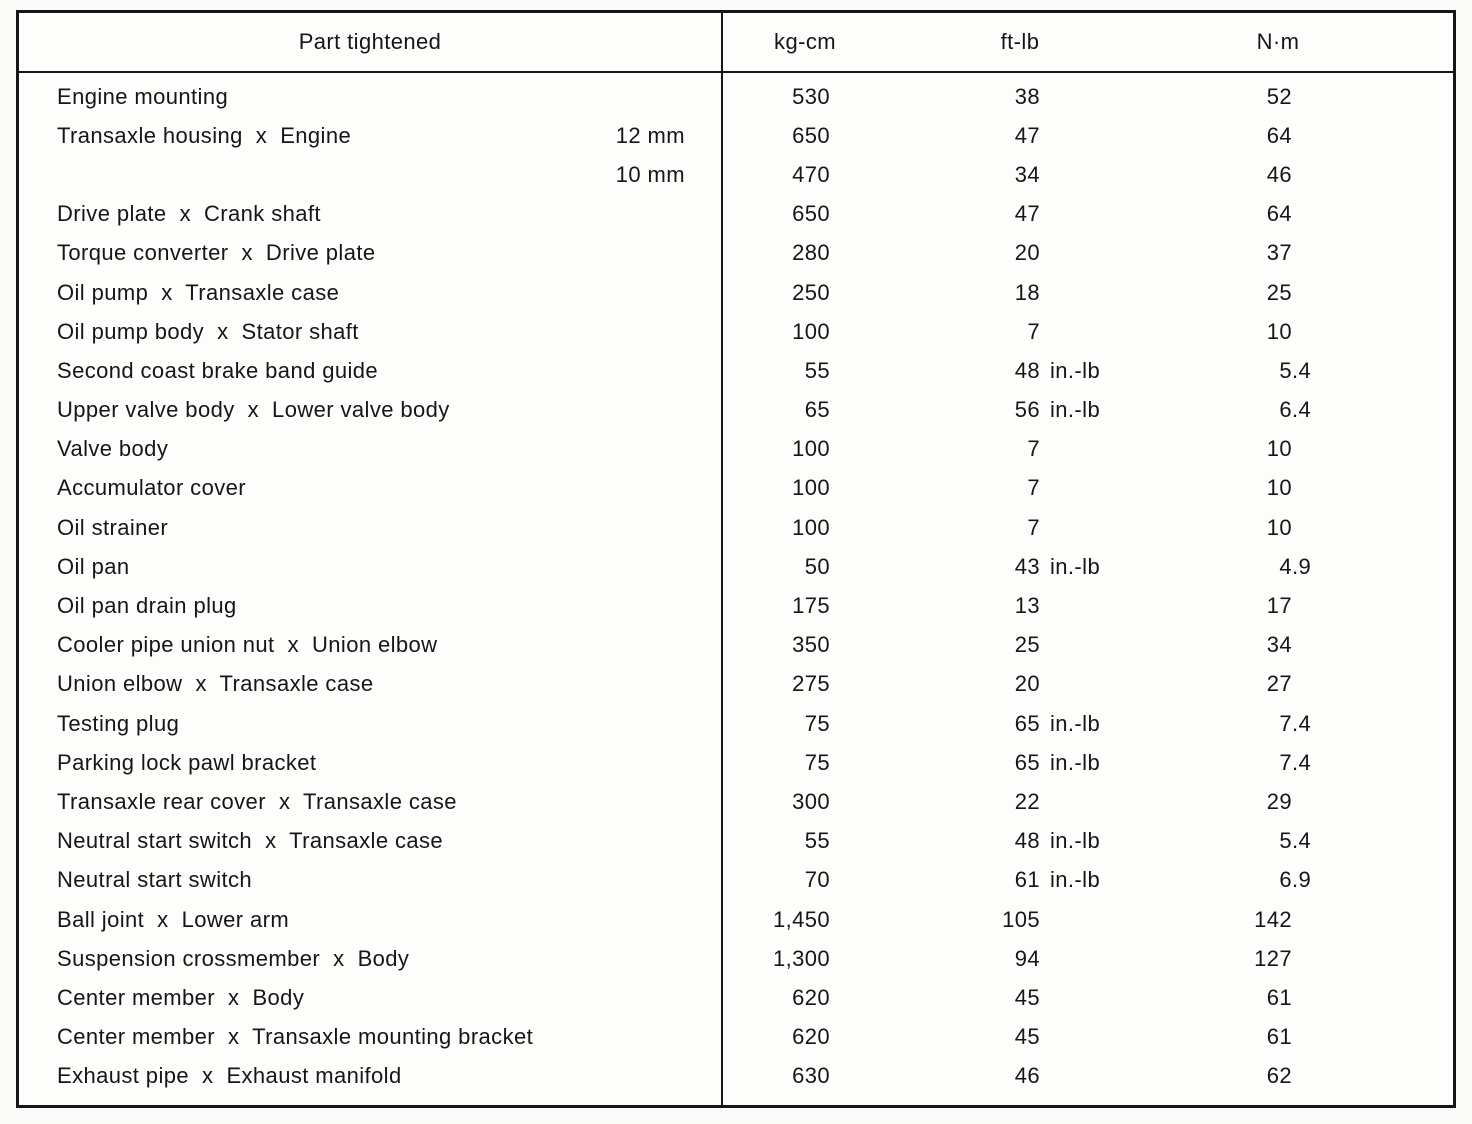 The width and height of the screenshot is (1472, 1124). Describe the element at coordinates (736, 96) in the screenshot. I see `table-row: Engine mounting 530 38 52` at that location.